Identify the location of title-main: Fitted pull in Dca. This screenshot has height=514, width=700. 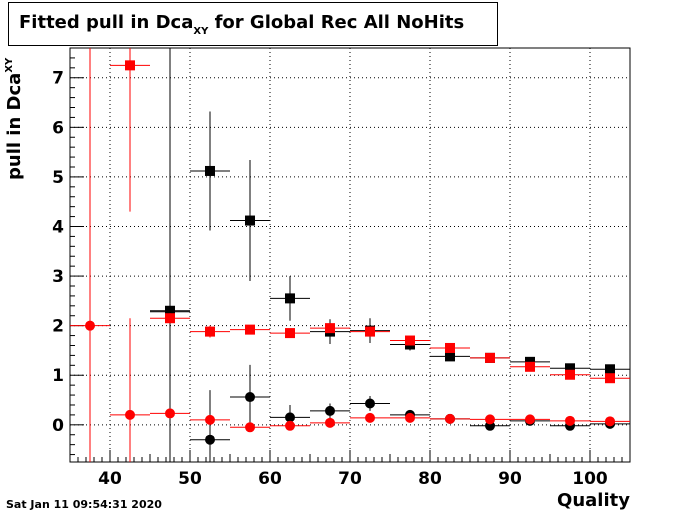
(106, 22).